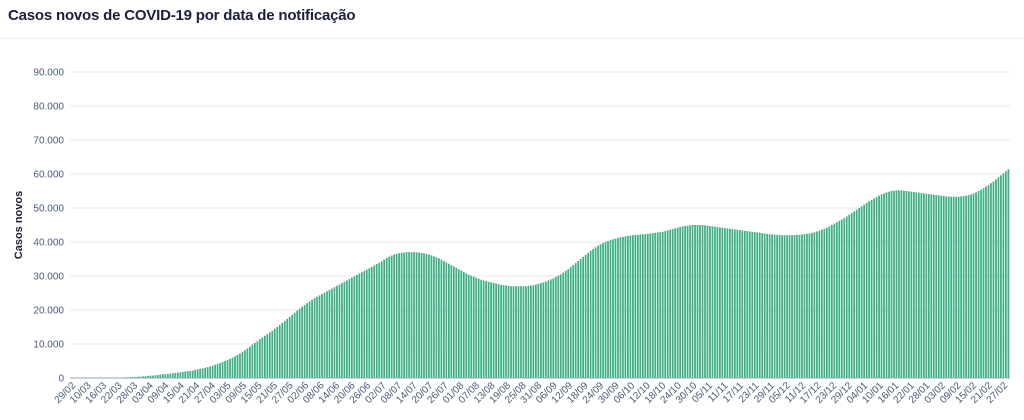 This screenshot has height=420, width=1024. I want to click on title-divider, so click(512, 38).